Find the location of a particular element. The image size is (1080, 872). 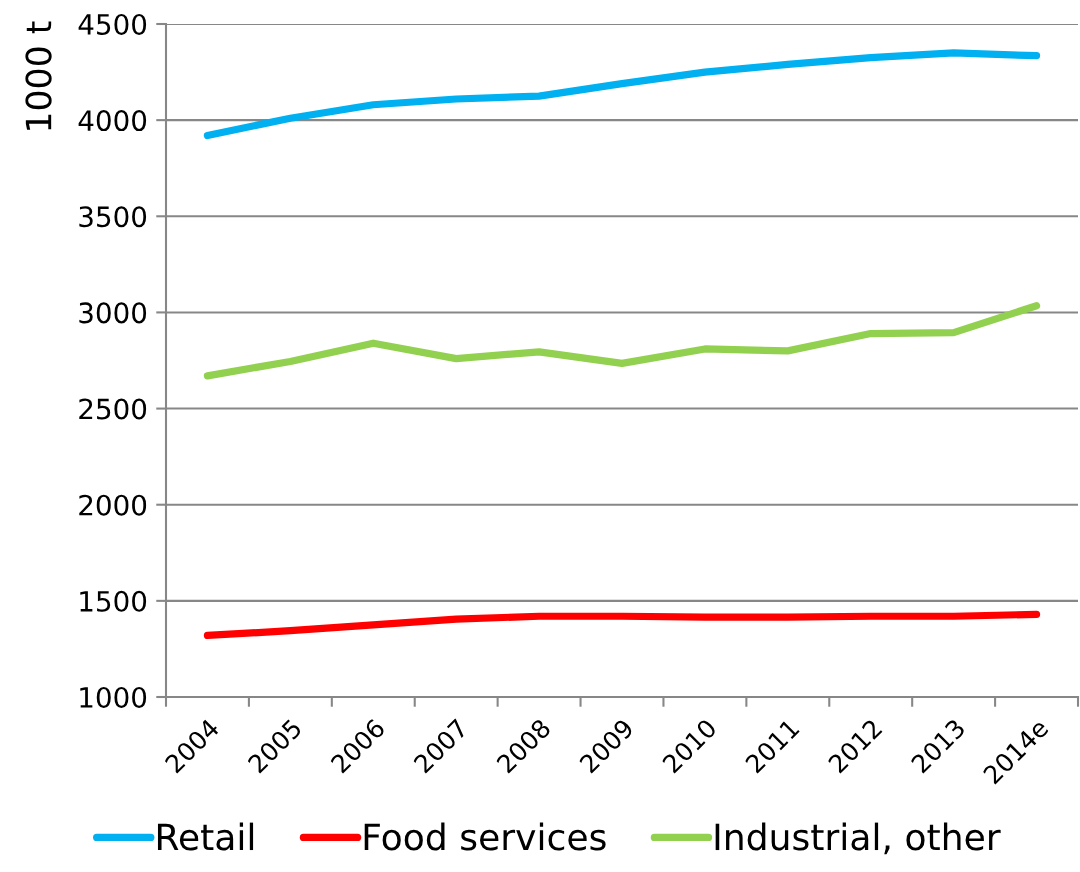

y-tick-label: 1500 is located at coordinates (113, 601).